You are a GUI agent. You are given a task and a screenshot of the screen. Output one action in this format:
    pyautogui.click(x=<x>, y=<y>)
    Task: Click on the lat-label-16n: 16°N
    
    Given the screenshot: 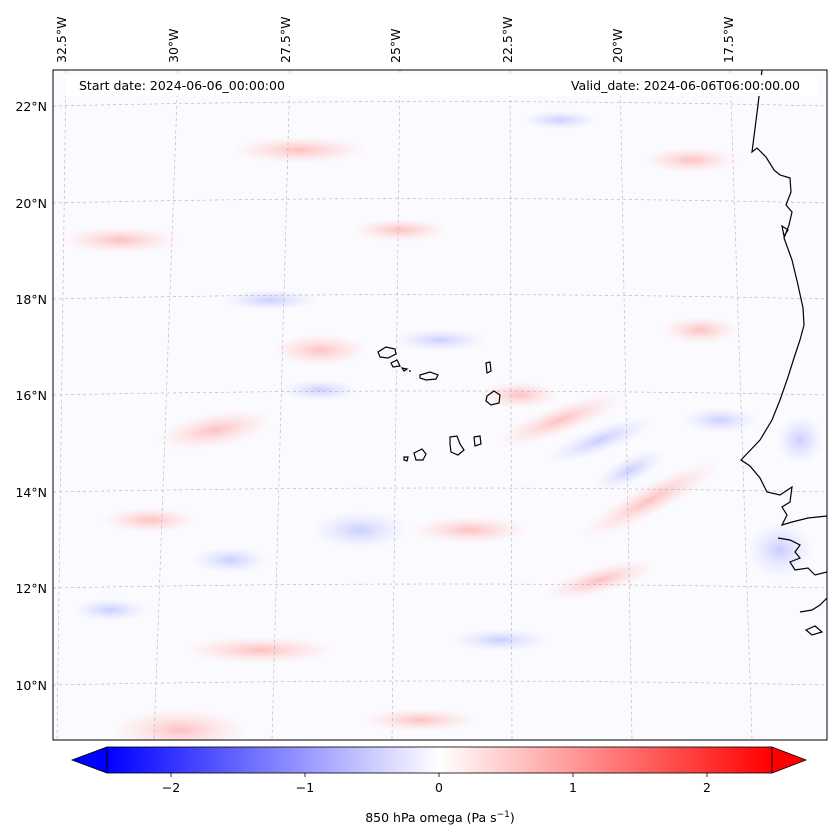 What is the action you would take?
    pyautogui.click(x=31, y=395)
    